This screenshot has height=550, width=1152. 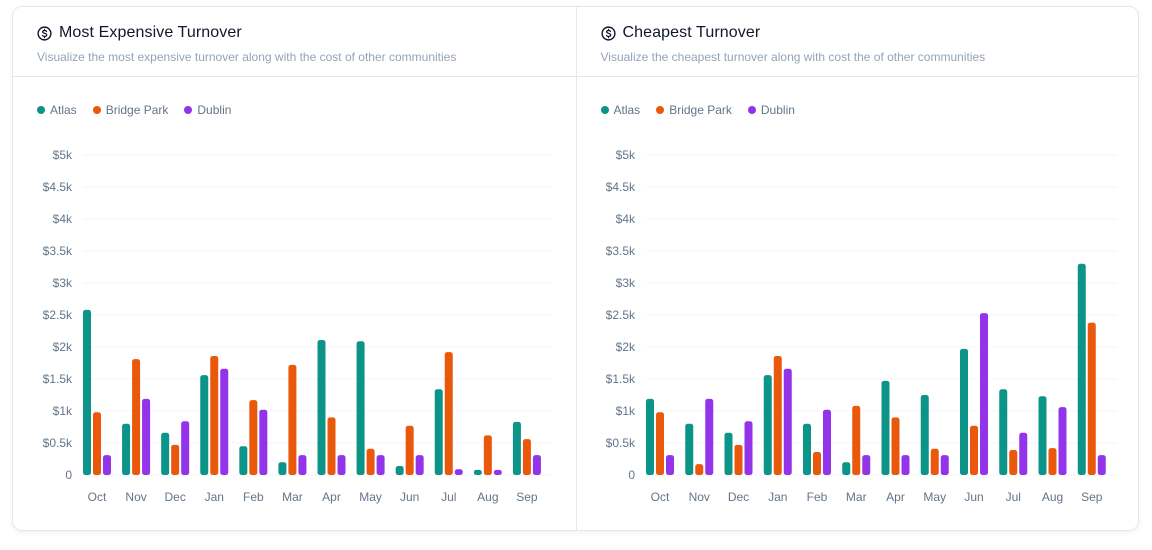 I want to click on x-tick-label: Jan, so click(x=214, y=497).